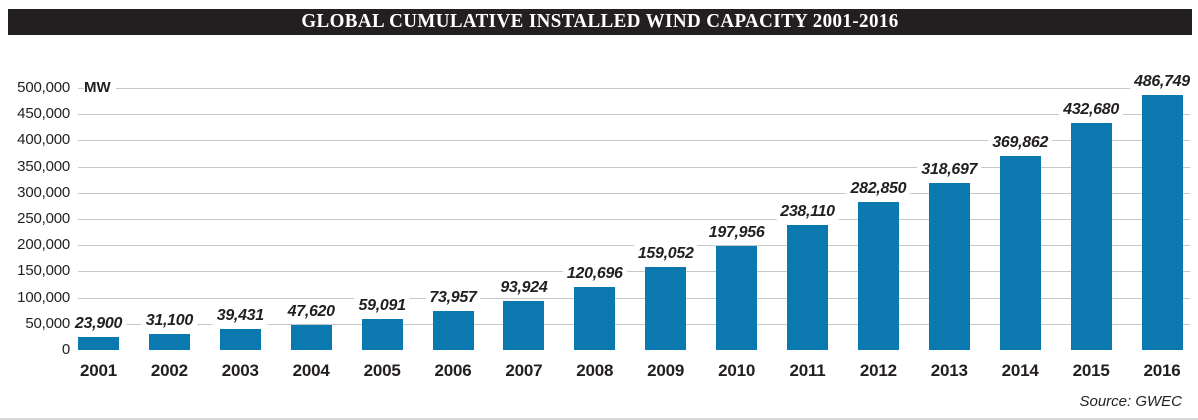 The image size is (1198, 420). What do you see at coordinates (240, 370) in the screenshot?
I see `x-axis-tick-label: 2003` at bounding box center [240, 370].